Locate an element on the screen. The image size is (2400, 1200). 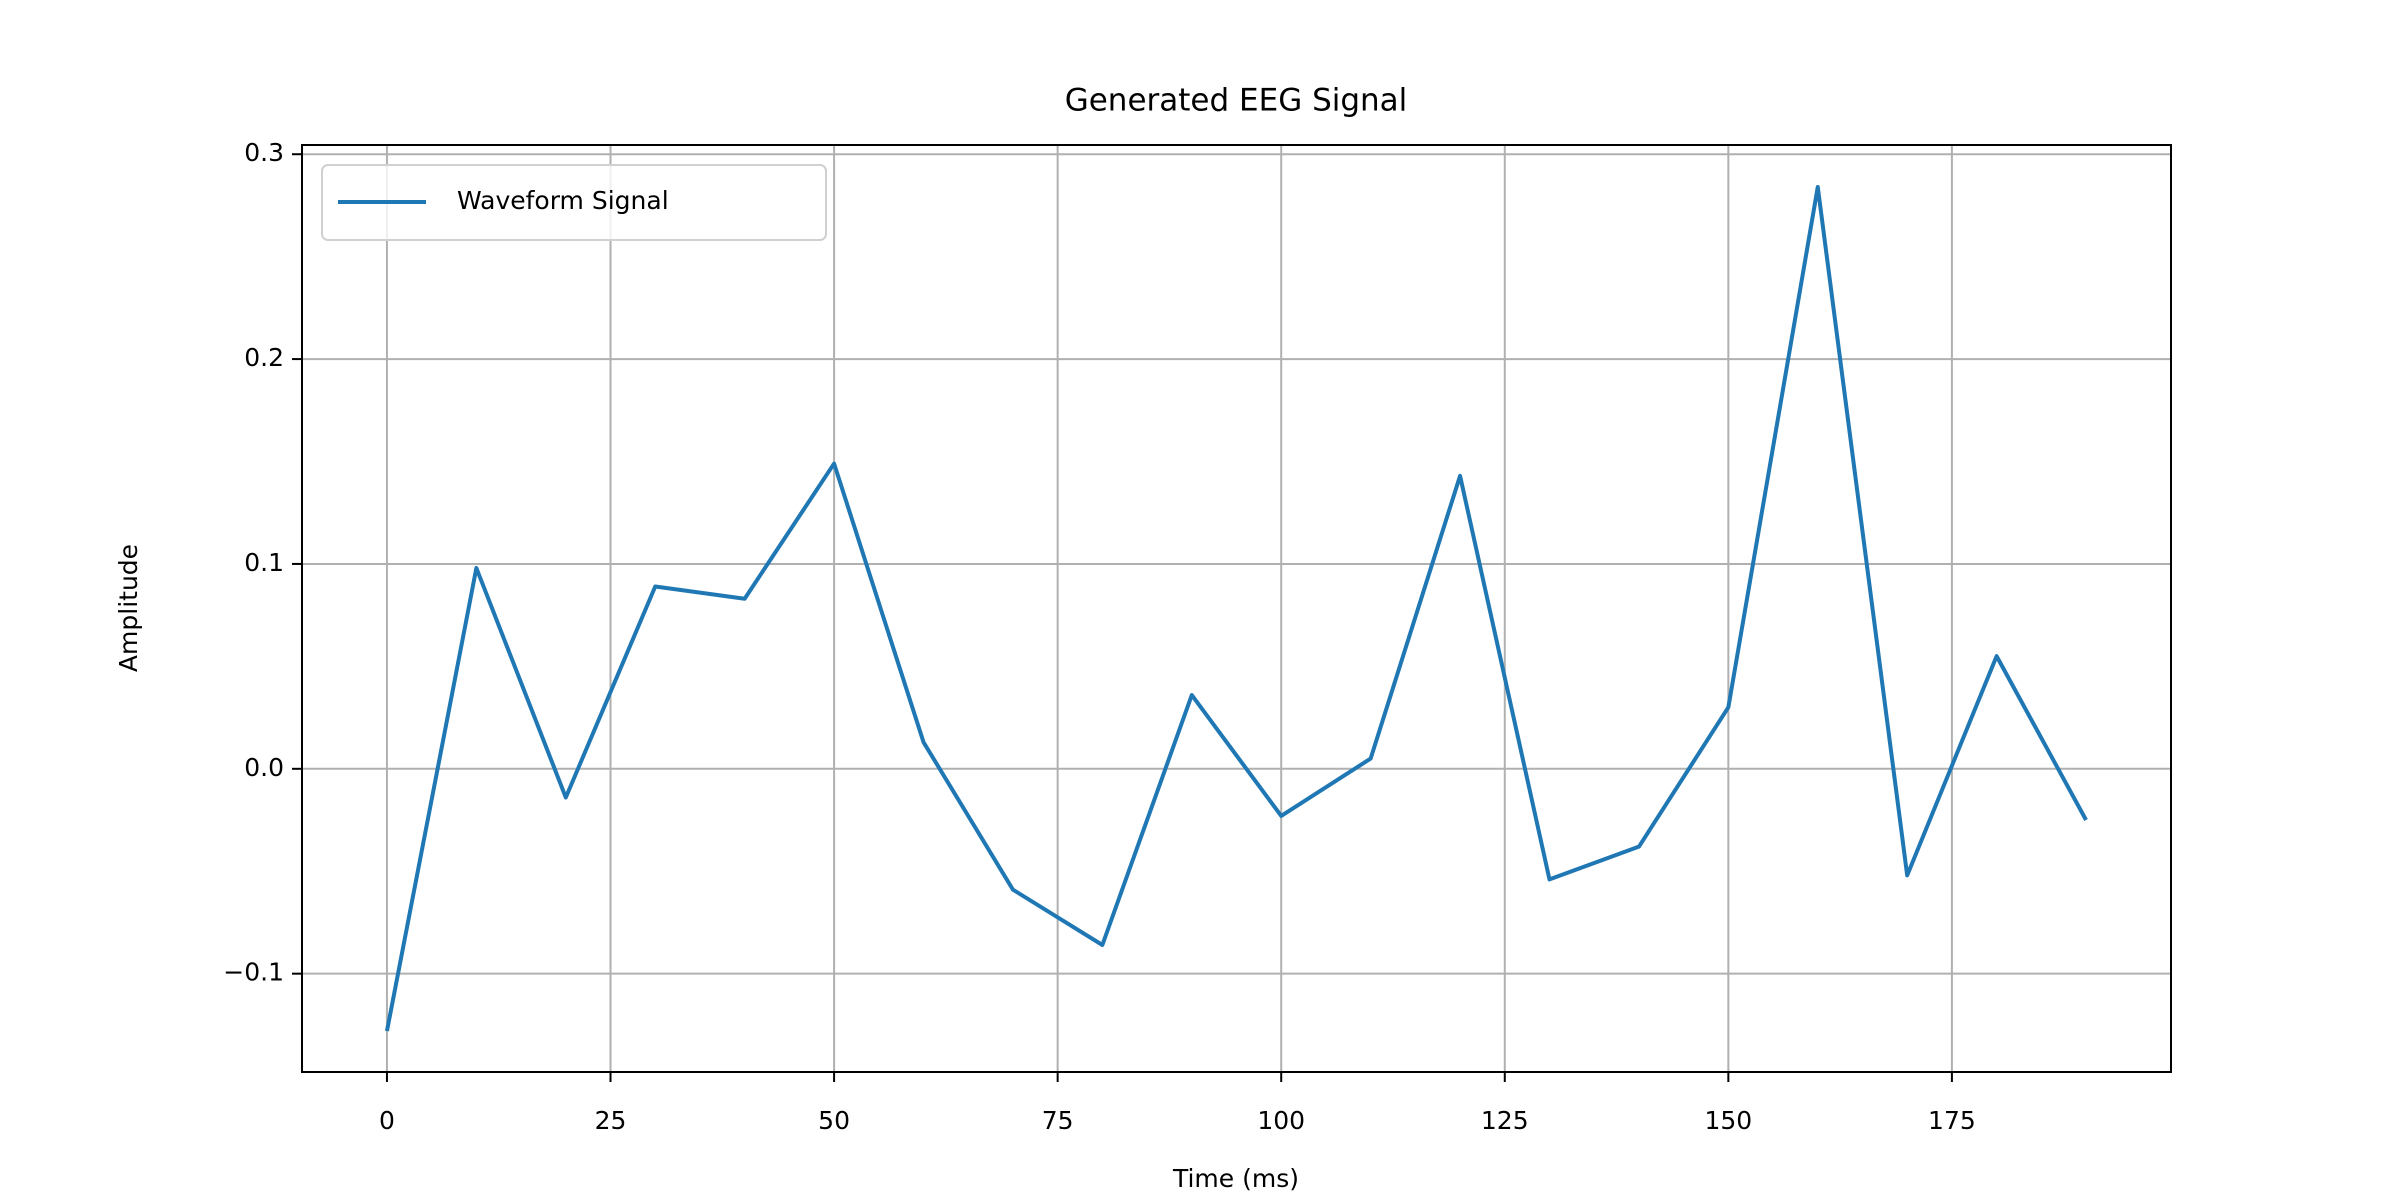
y-axis-label: Amplitude is located at coordinates (128, 608).